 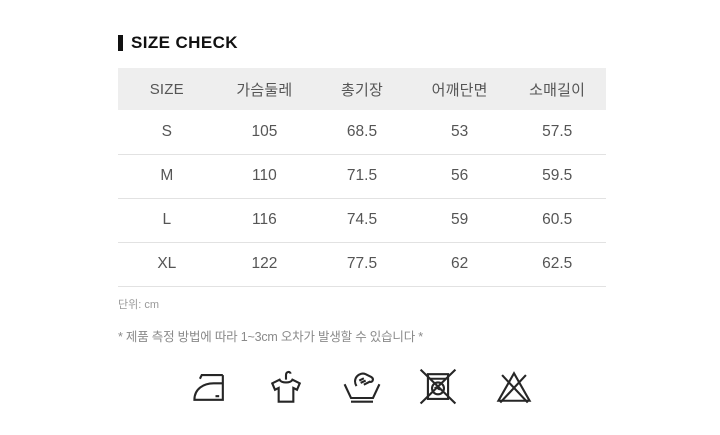 I want to click on table-row-m: M 110 71.5 56 59.5, so click(x=362, y=176).